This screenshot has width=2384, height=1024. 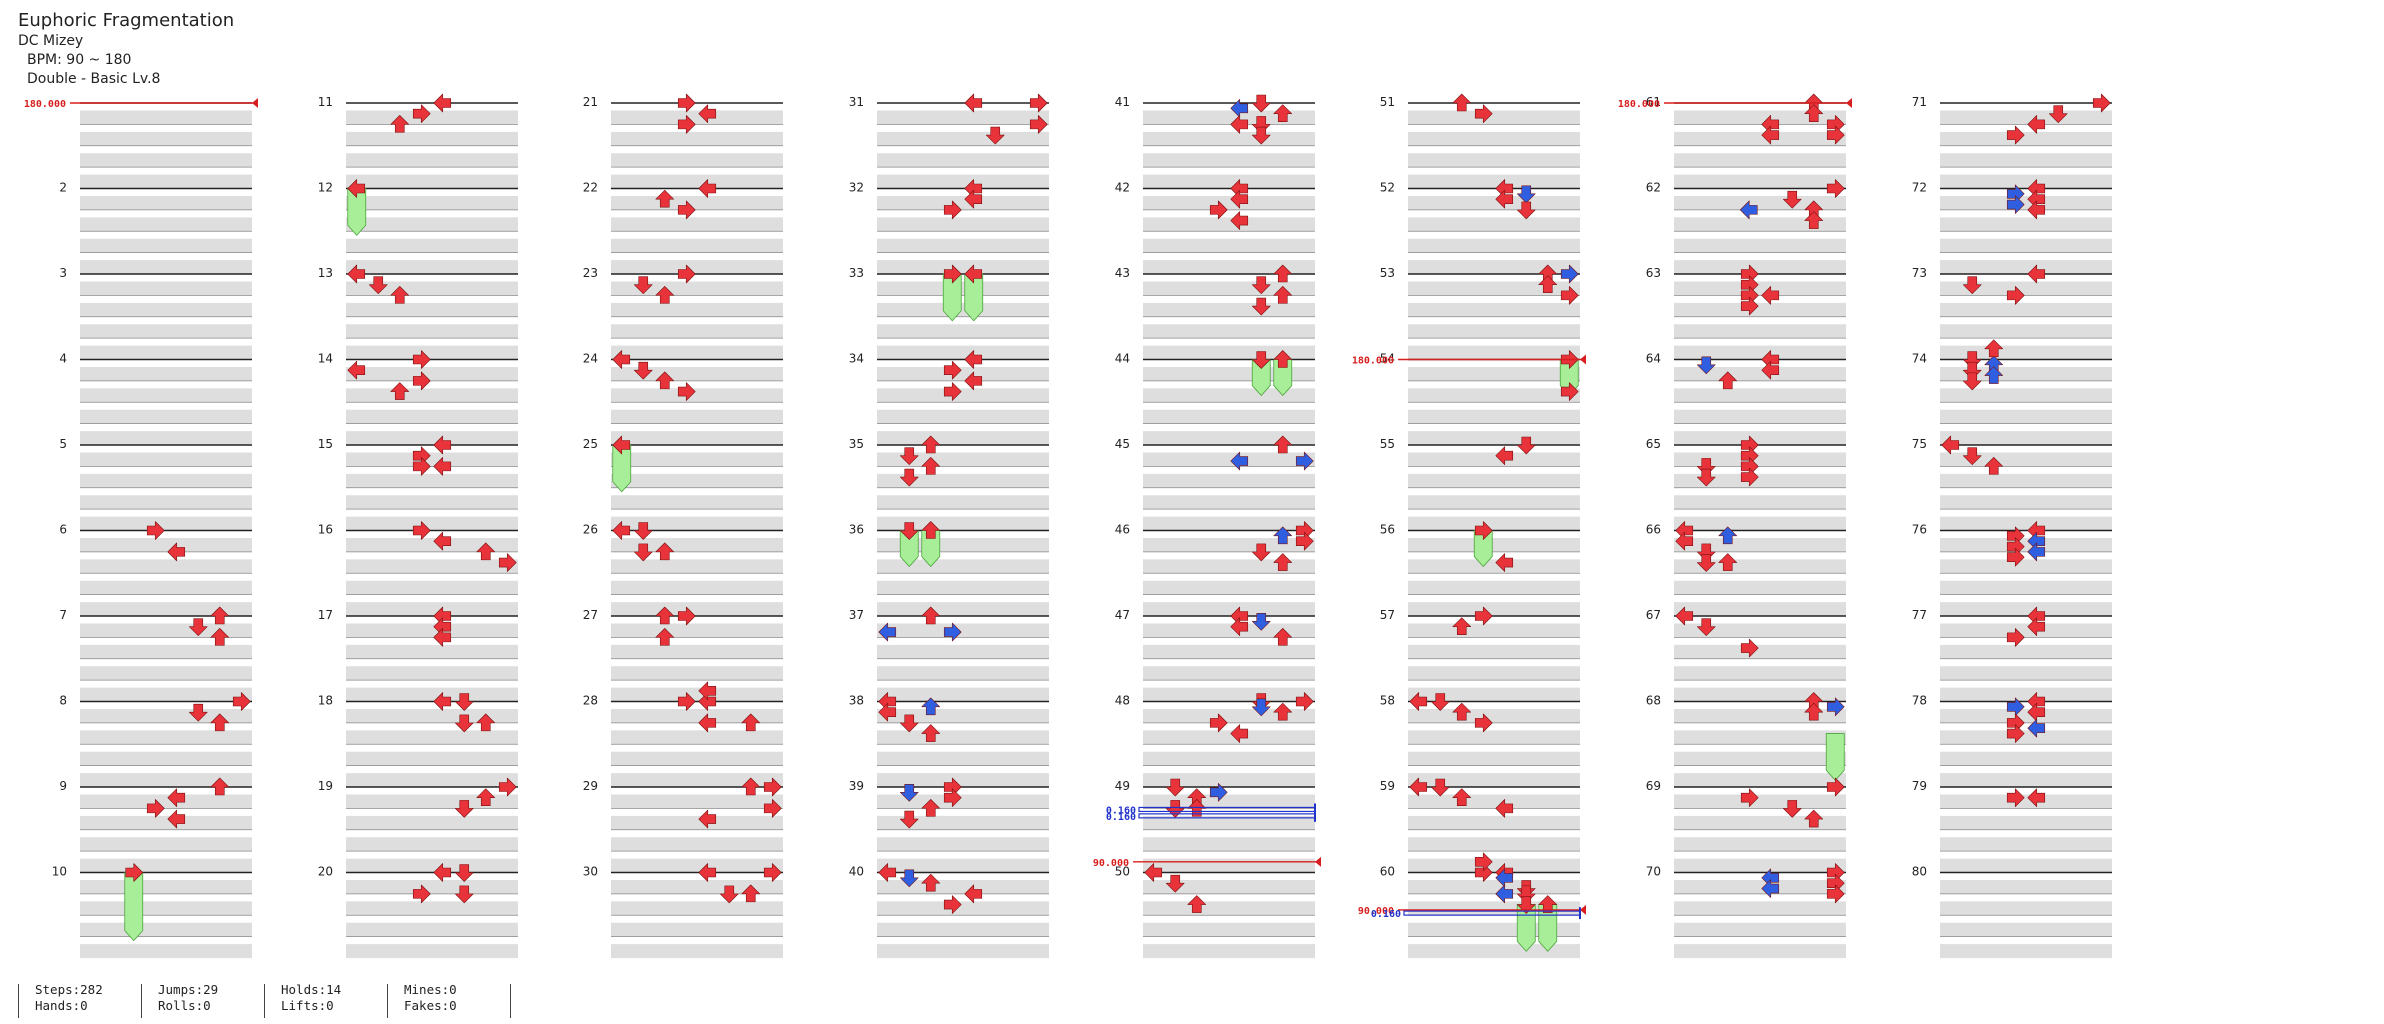 What do you see at coordinates (325, 359) in the screenshot?
I see `measure-number: 14` at bounding box center [325, 359].